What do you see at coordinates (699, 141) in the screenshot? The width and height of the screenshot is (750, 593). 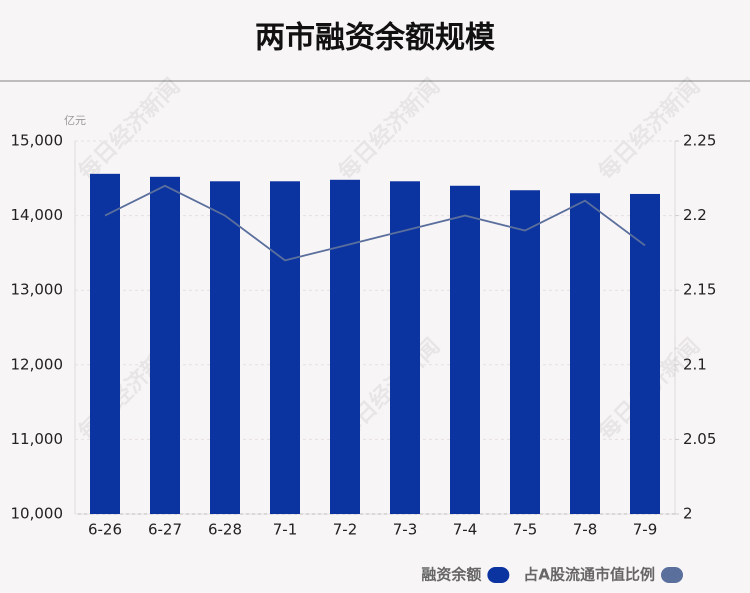 I see `y2-tick-label: 2.25` at bounding box center [699, 141].